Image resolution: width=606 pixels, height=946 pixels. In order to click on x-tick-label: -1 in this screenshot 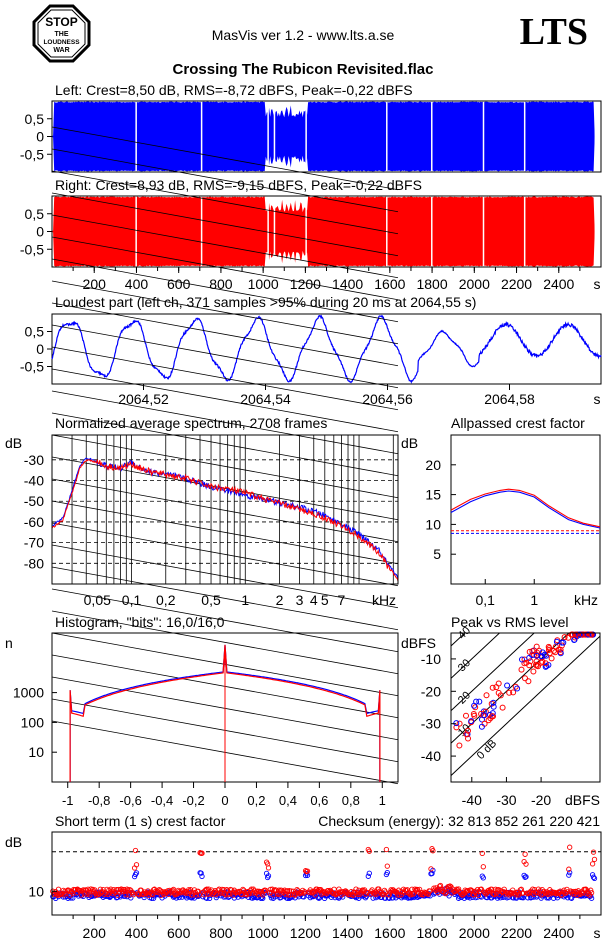, I will do `click(68, 800)`.